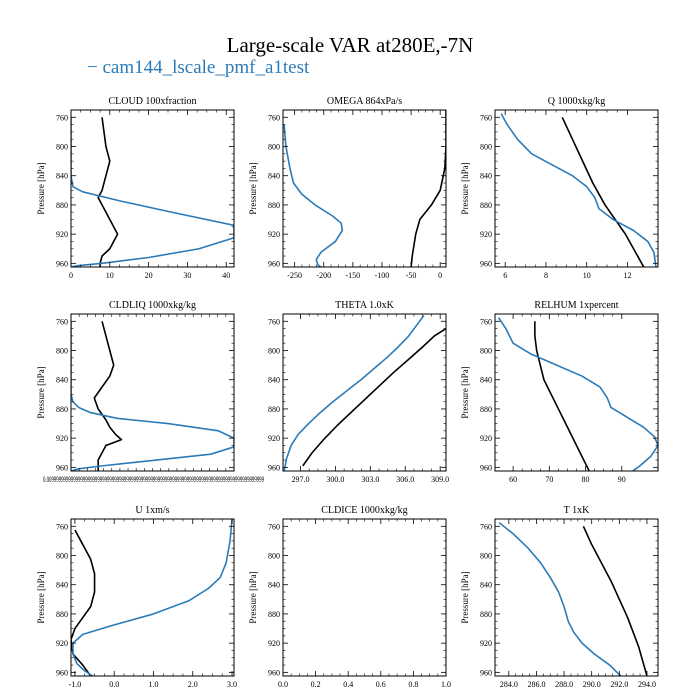 The height and width of the screenshot is (700, 700). I want to click on panel-title: THETA 1.0xK, so click(364, 305).